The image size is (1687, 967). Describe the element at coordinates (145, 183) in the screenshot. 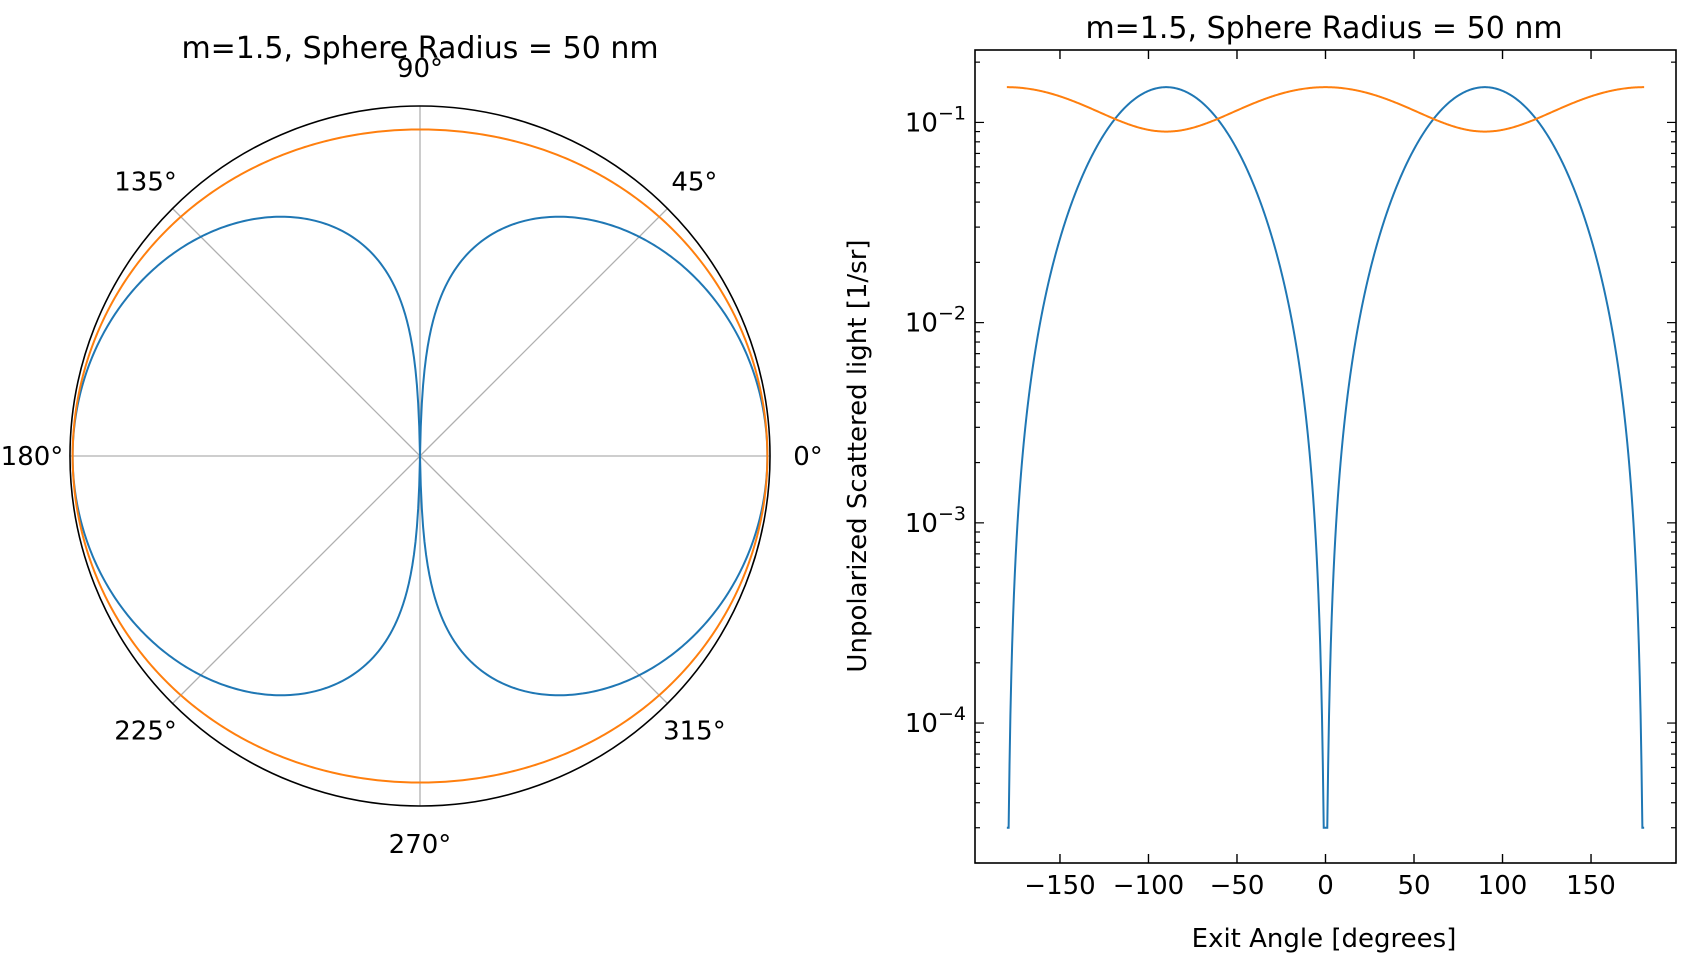

I see `polar-angle-label-135: 135°` at that location.